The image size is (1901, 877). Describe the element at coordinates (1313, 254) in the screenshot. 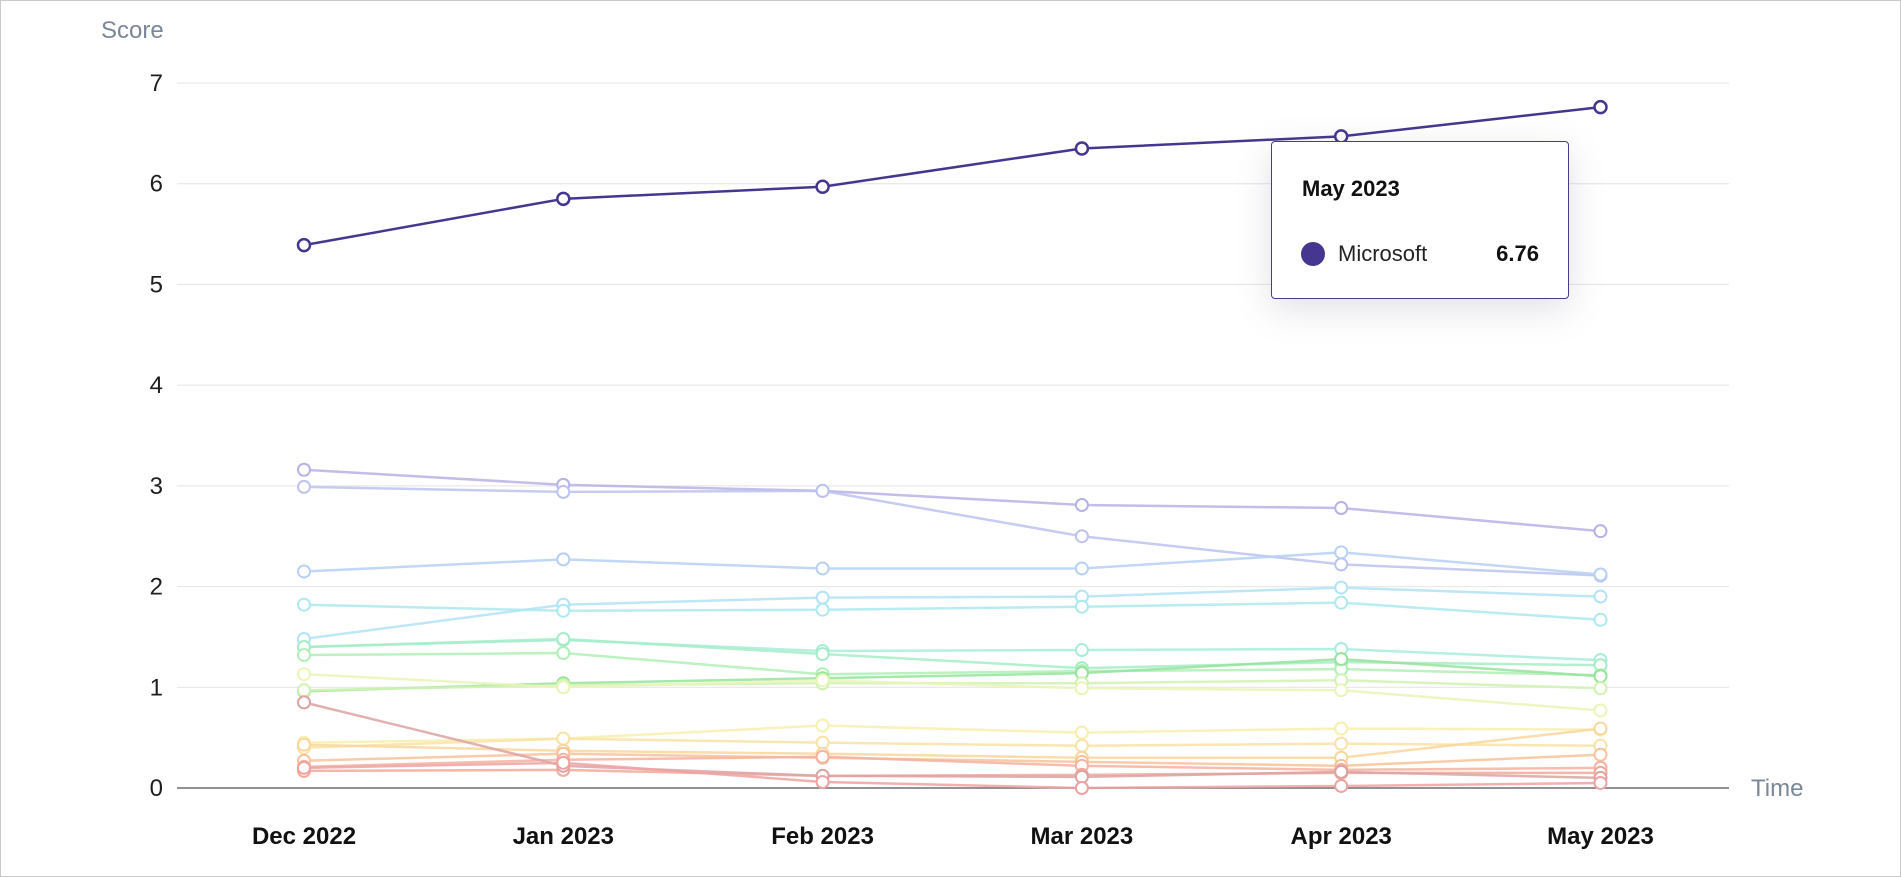

I see `tooltip-series-dot` at that location.